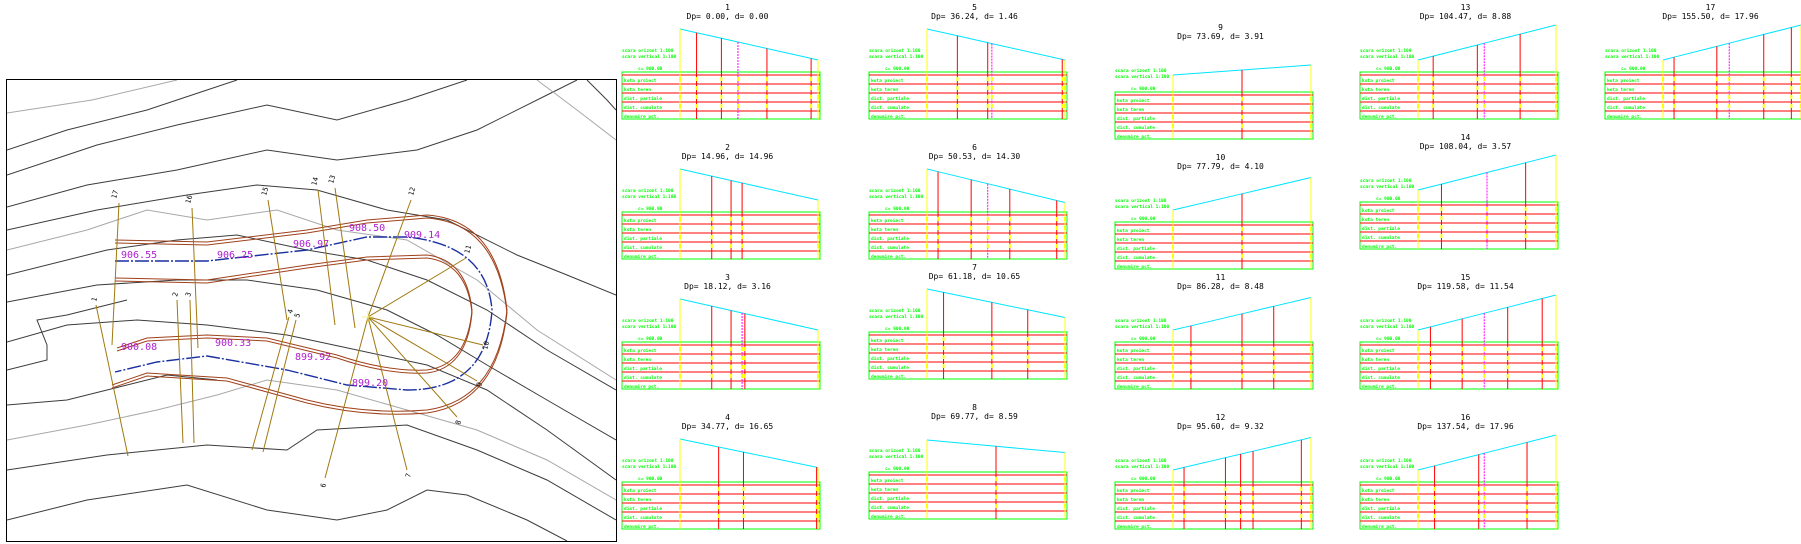 Image resolution: width=1801 pixels, height=544 pixels. I want to click on profile-title: 14 Dp= 108.04, d= 3.57, so click(1465, 142).